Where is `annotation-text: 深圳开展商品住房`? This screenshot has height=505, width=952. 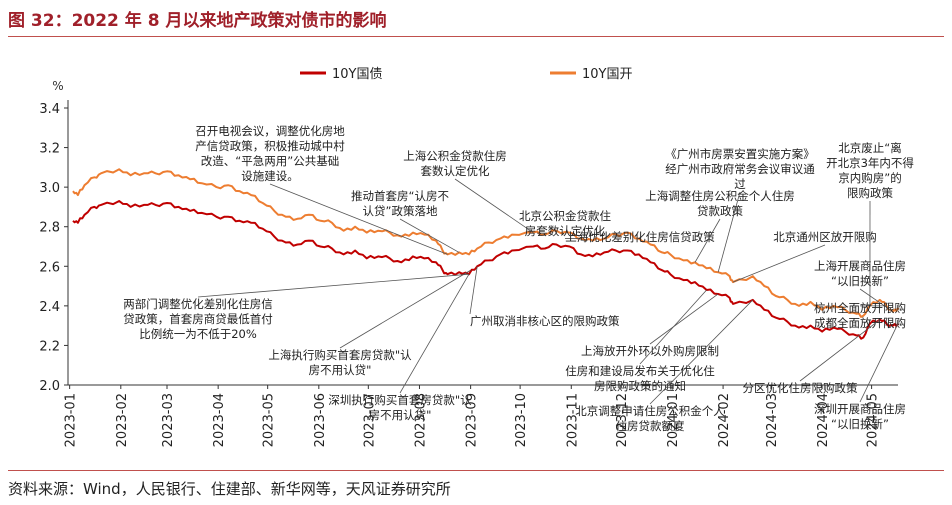
annotation-text: 深圳开展商品住房 is located at coordinates (860, 409).